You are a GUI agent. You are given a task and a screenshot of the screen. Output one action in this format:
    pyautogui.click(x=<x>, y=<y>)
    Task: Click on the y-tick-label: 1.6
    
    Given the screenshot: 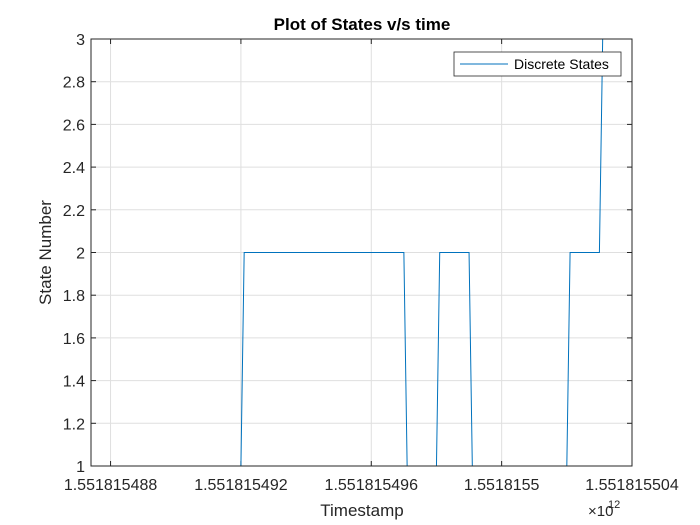 What is the action you would take?
    pyautogui.click(x=74, y=339)
    